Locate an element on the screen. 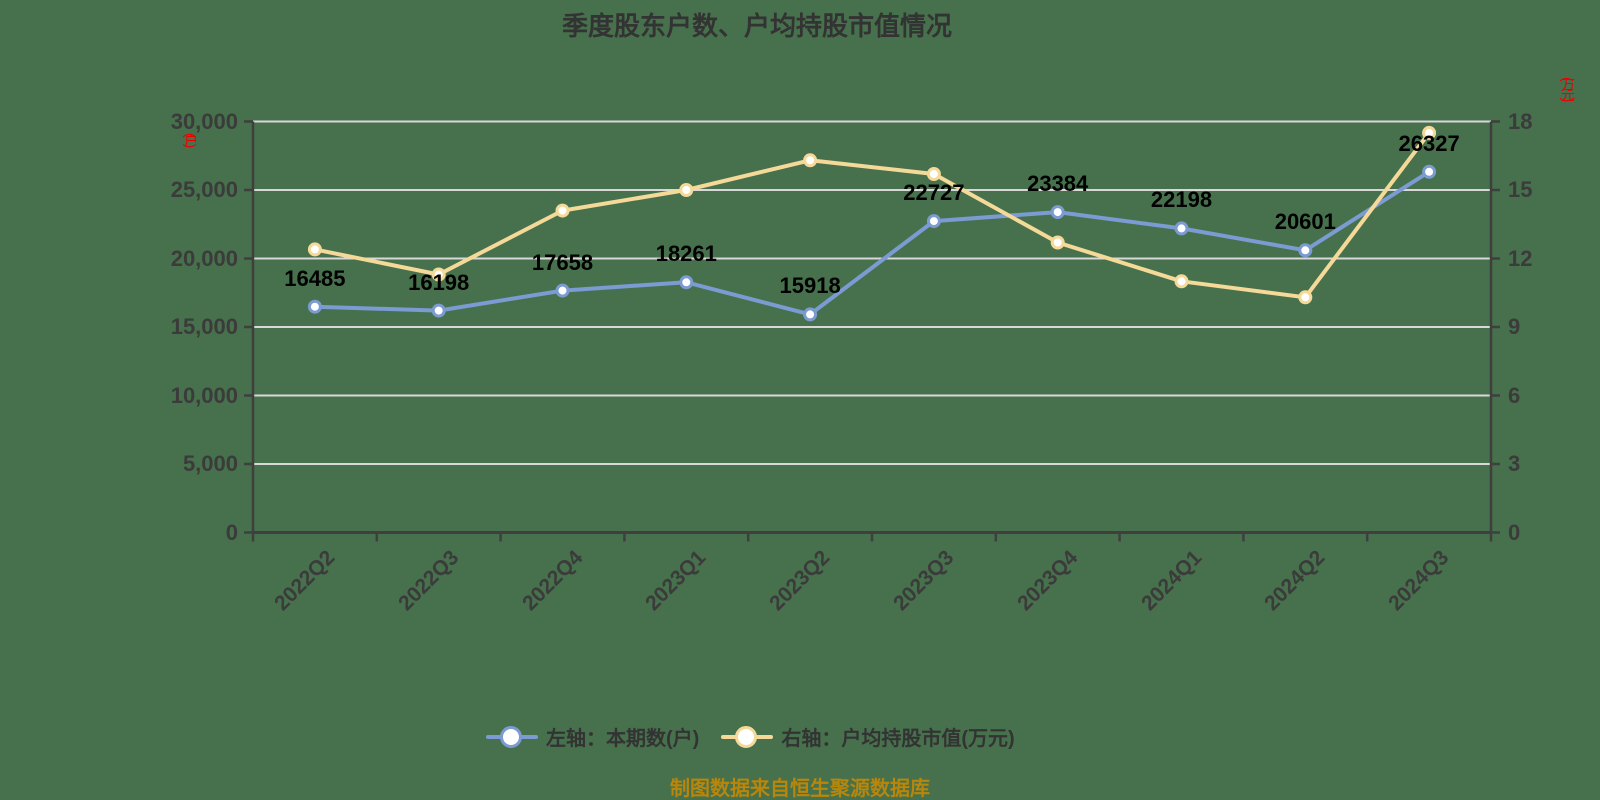 The image size is (1600, 800). data-point-label: 16485 is located at coordinates (315, 278).